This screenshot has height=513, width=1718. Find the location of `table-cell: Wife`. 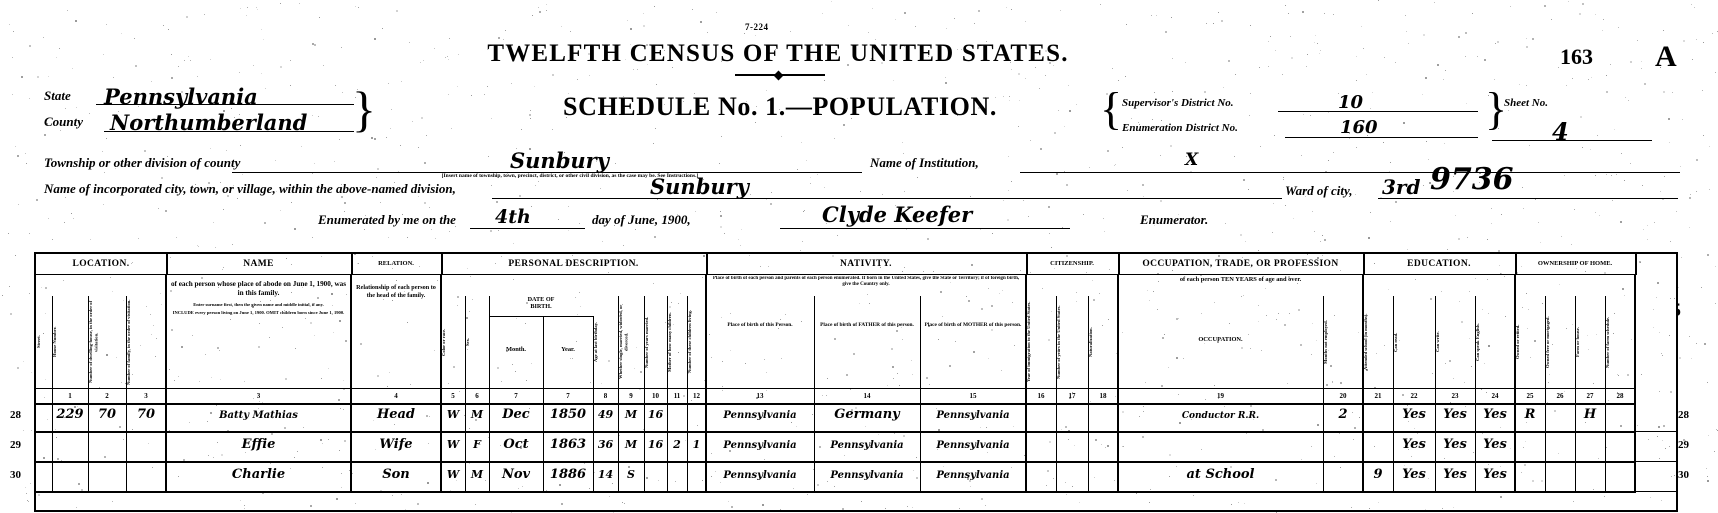

table-cell: Wife is located at coordinates (396, 447).